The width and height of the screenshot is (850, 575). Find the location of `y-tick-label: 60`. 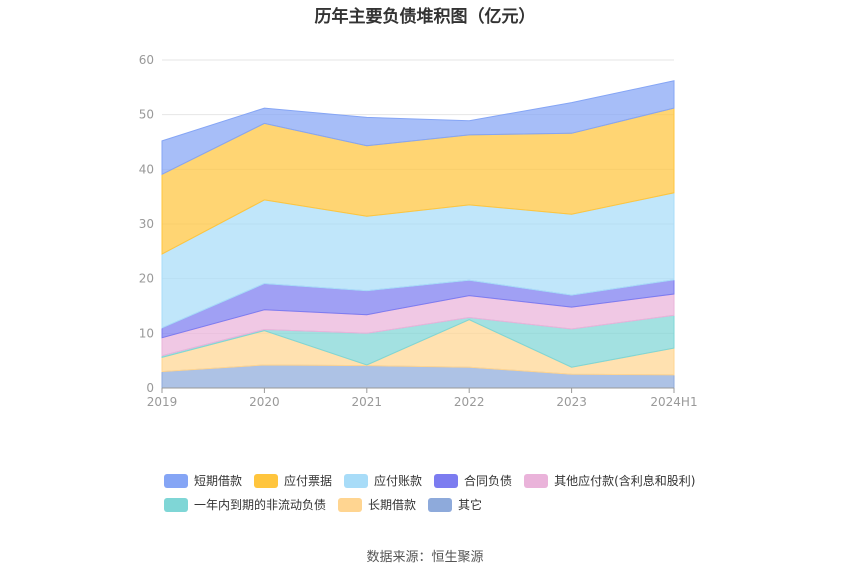

y-tick-label: 60 is located at coordinates (146, 60).